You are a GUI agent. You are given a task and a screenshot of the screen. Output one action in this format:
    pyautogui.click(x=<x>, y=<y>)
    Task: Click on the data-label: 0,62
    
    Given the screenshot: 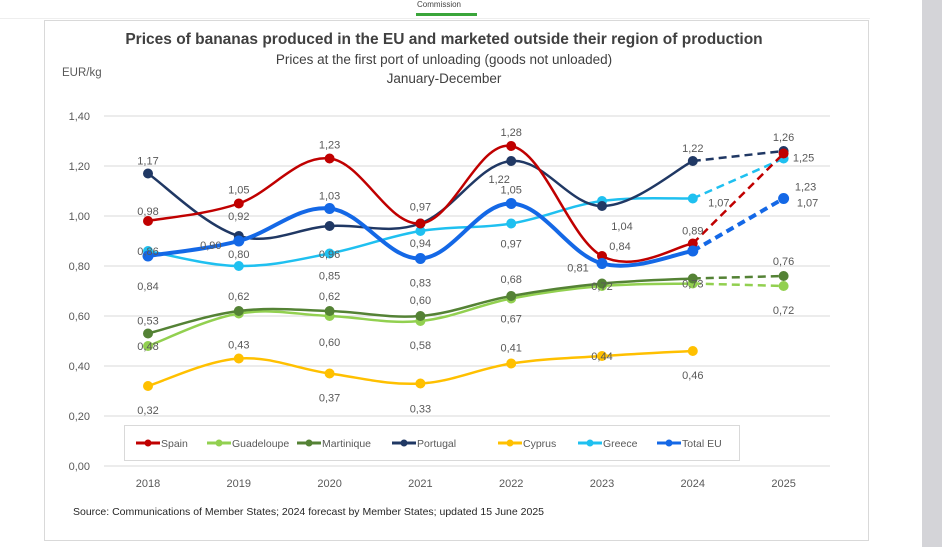 What is the action you would take?
    pyautogui.click(x=329, y=297)
    